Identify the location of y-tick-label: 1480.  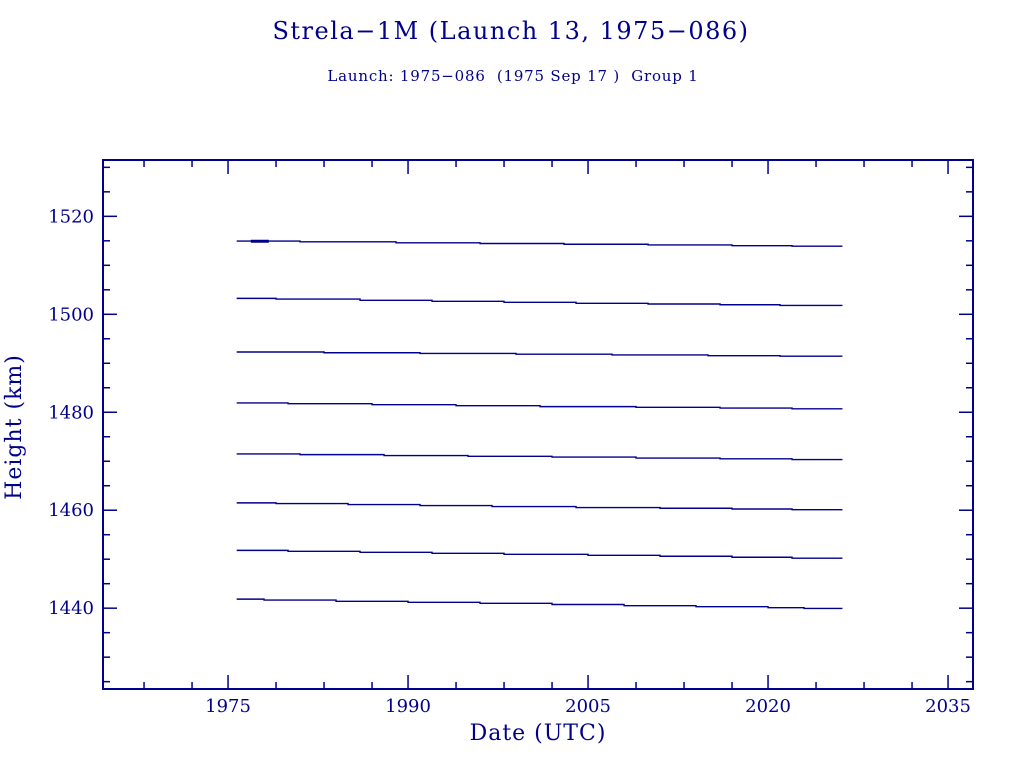
(71, 412).